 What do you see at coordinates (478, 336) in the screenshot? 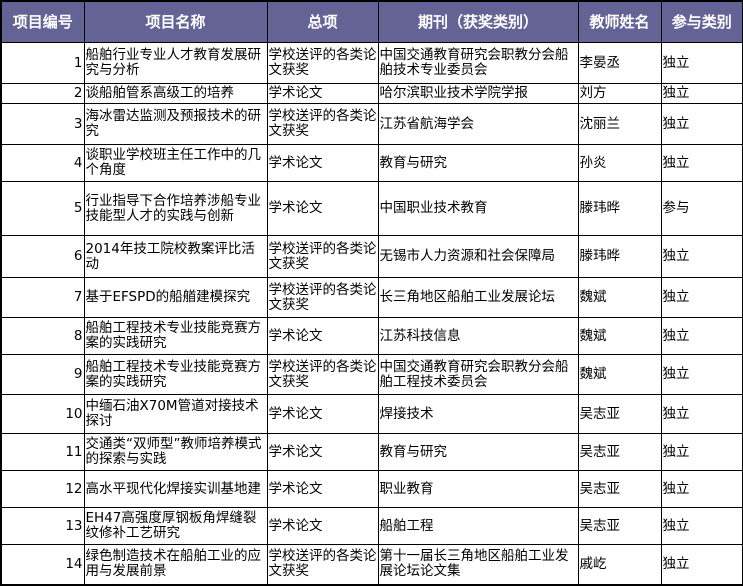
I see `cell-journal: 江苏科技信息` at bounding box center [478, 336].